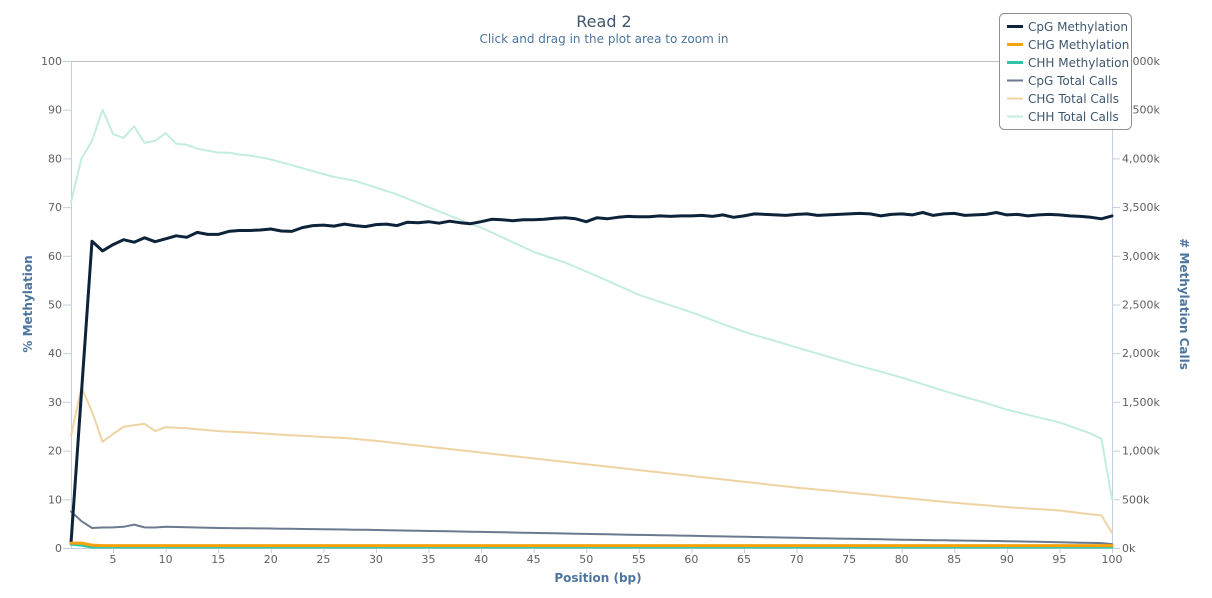 Image resolution: width=1212 pixels, height=598 pixels. Describe the element at coordinates (429, 559) in the screenshot. I see `x-tick-label: 35` at that location.